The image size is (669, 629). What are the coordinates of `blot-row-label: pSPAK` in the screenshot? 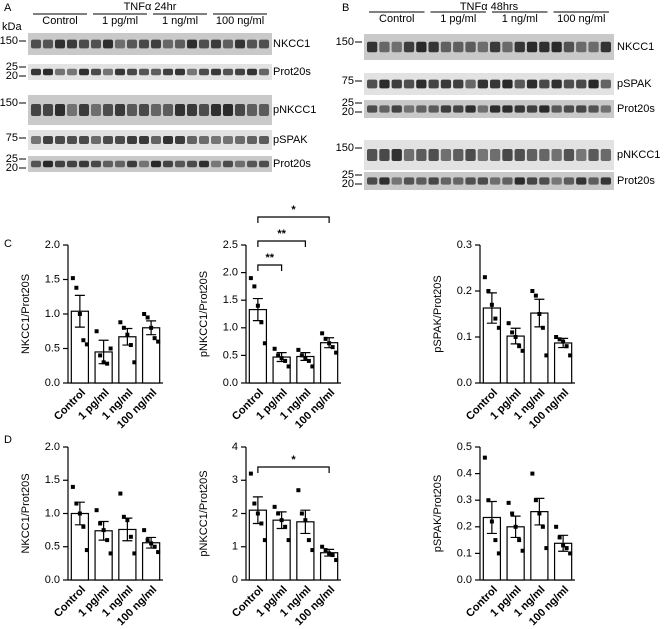 It's located at (634, 84).